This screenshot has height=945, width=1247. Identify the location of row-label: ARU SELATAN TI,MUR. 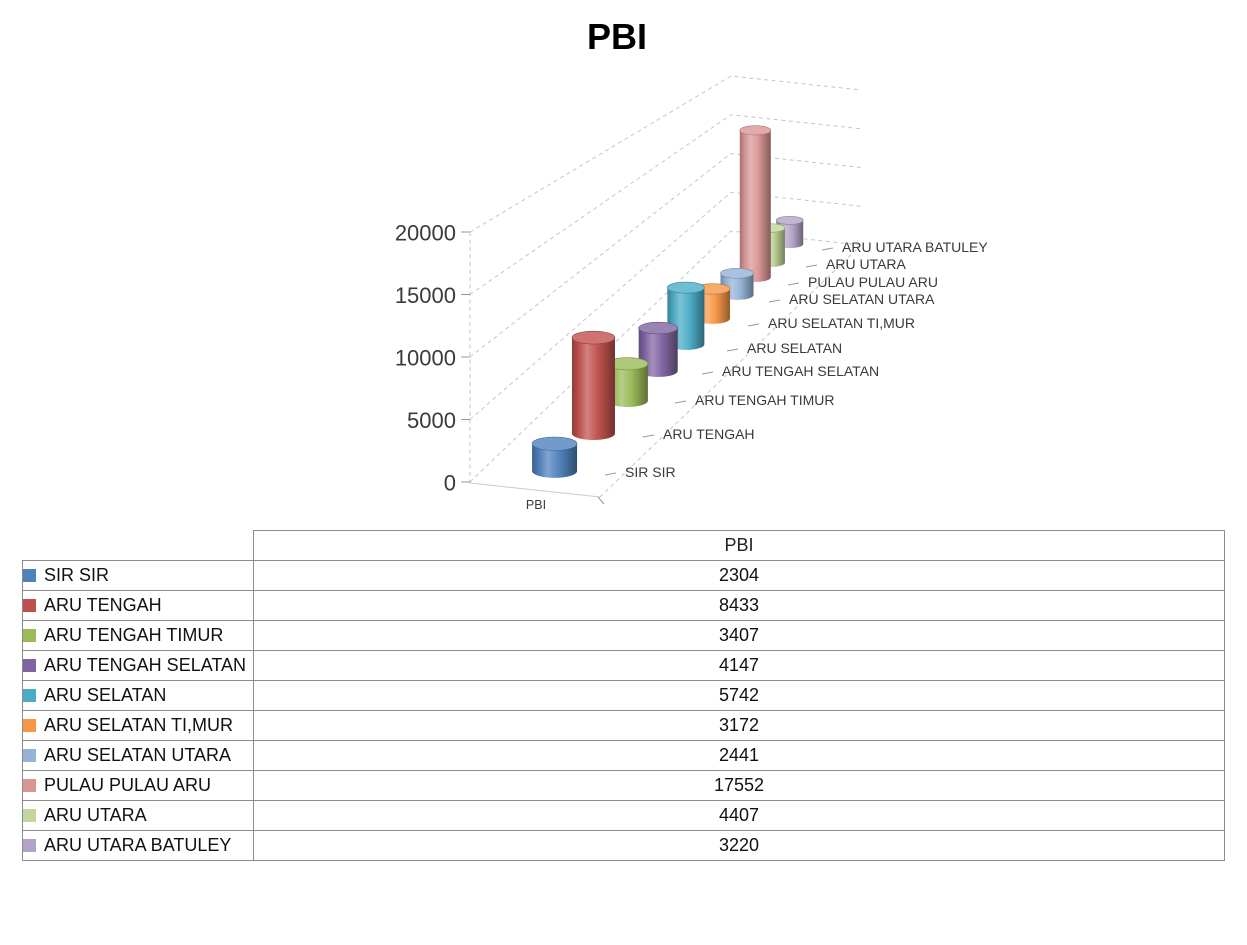
(139, 724).